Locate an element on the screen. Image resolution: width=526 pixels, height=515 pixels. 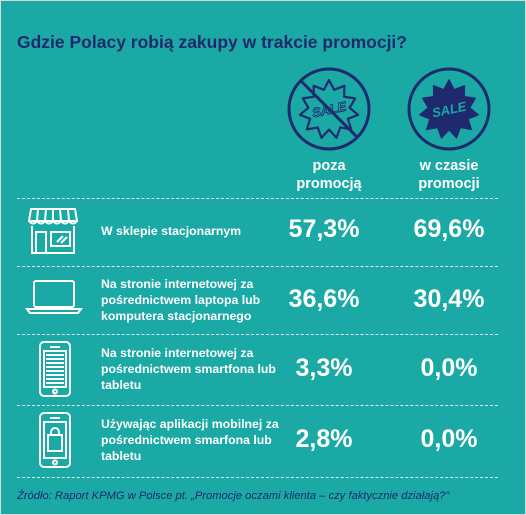
value-poza-promocja: 57,3% is located at coordinates (324, 229).